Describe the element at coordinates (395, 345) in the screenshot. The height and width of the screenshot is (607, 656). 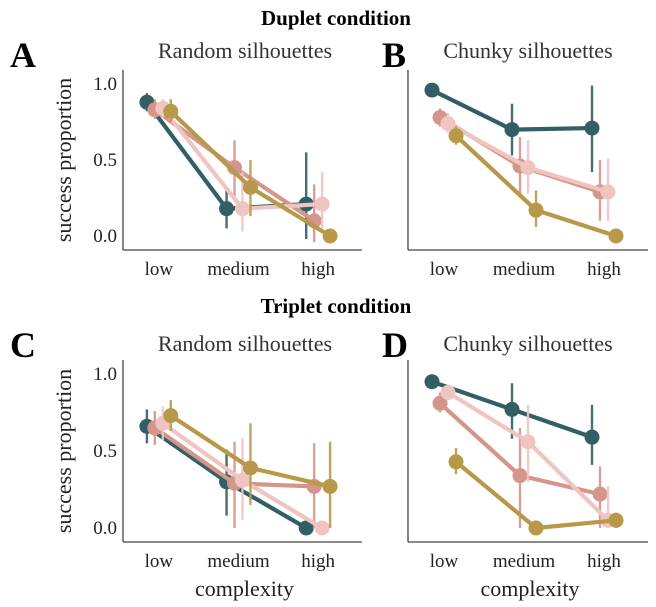
I see `panel-letter-d: D` at that location.